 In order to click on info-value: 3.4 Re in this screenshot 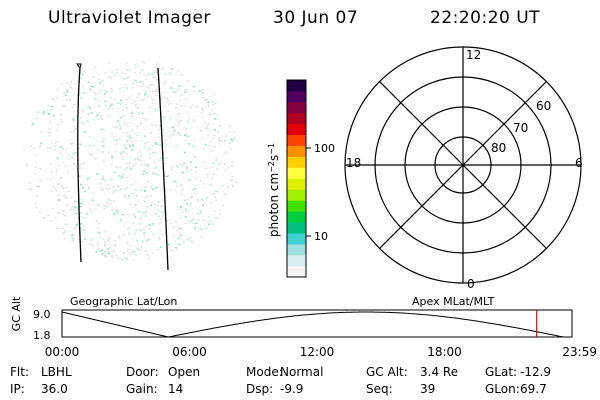, I will do `click(439, 372)`.